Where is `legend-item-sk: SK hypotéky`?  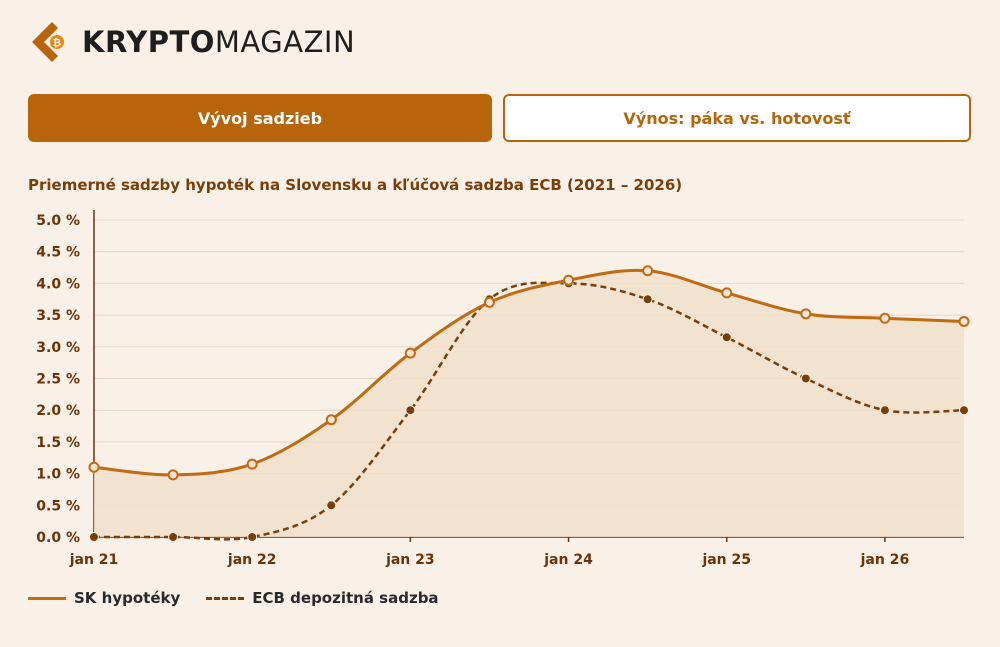 legend-item-sk: SK hypotéky is located at coordinates (104, 598).